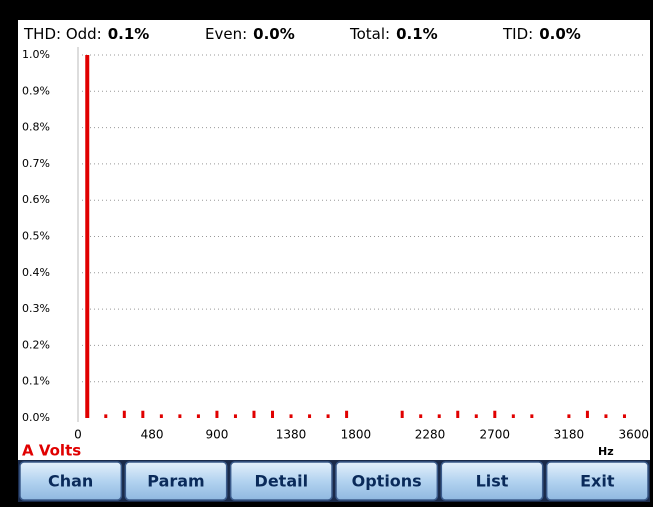 The image size is (653, 507). Describe the element at coordinates (152, 435) in the screenshot. I see `x-tick-label: 480` at that location.